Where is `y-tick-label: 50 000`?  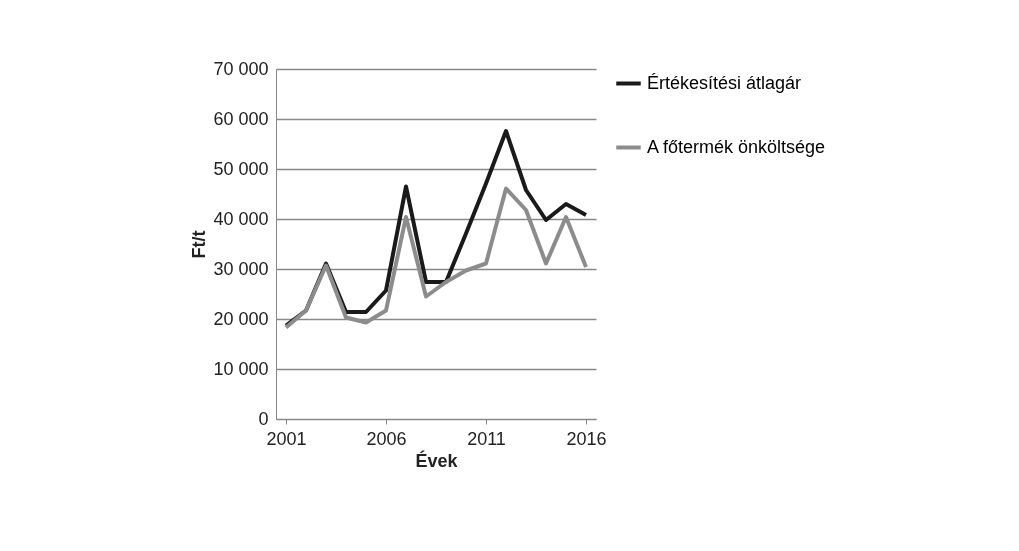 y-tick-label: 50 000 is located at coordinates (241, 168).